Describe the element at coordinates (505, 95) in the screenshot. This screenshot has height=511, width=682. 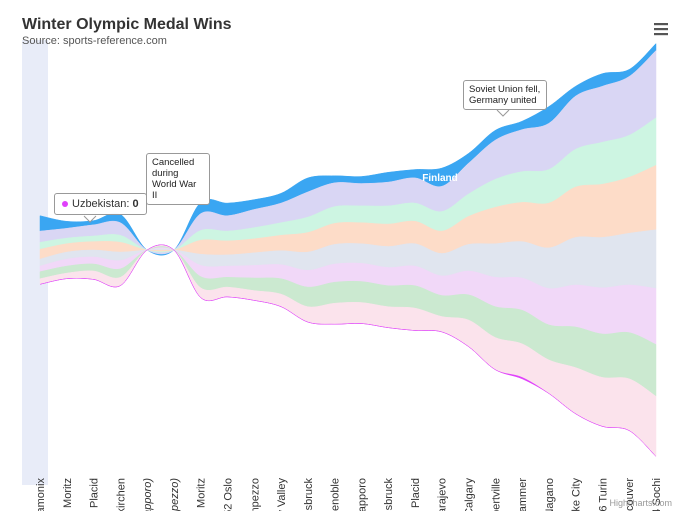
I see `annotation: Soviet Union fell, Germany united` at that location.